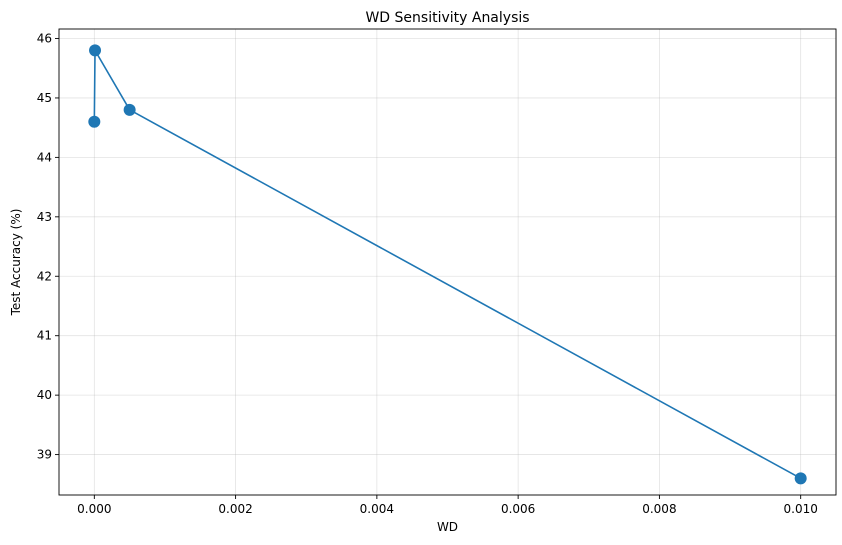 The width and height of the screenshot is (842, 545). What do you see at coordinates (44, 98) in the screenshot?
I see `y-tick-label: 45` at bounding box center [44, 98].